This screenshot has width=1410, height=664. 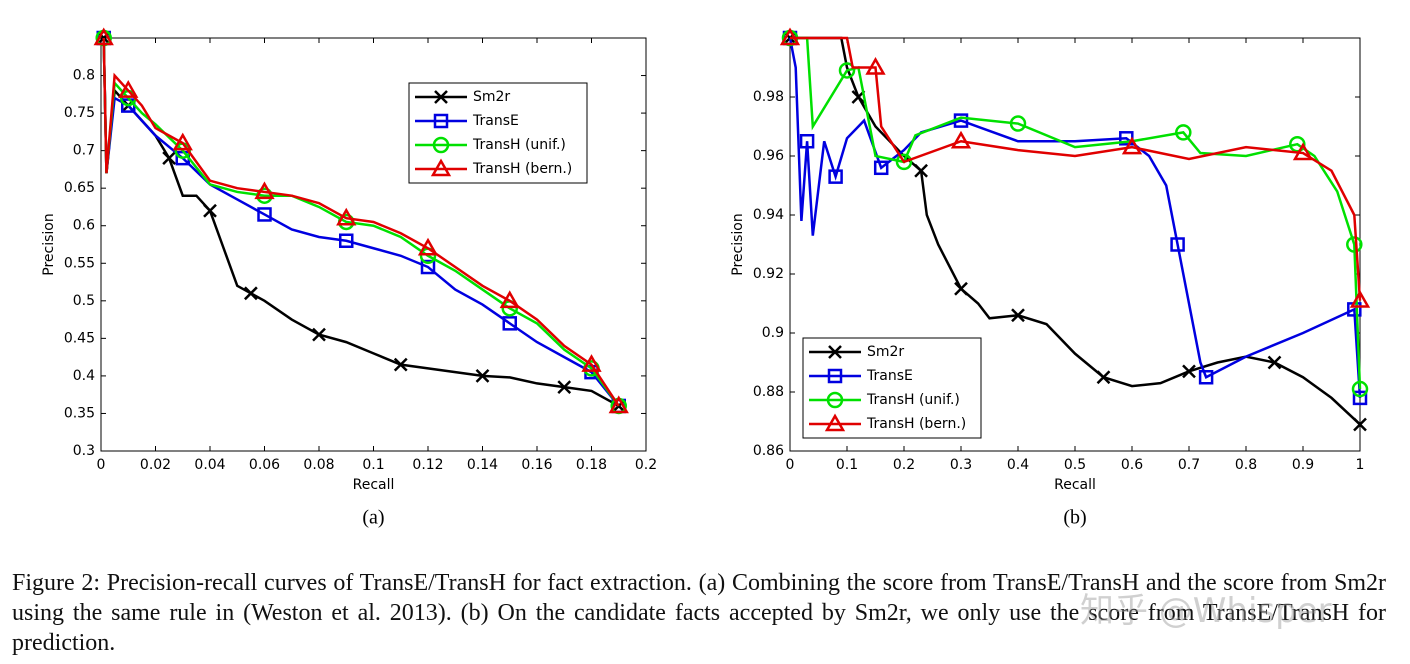 I want to click on y-tick-label: 0.8, so click(x=84, y=76).